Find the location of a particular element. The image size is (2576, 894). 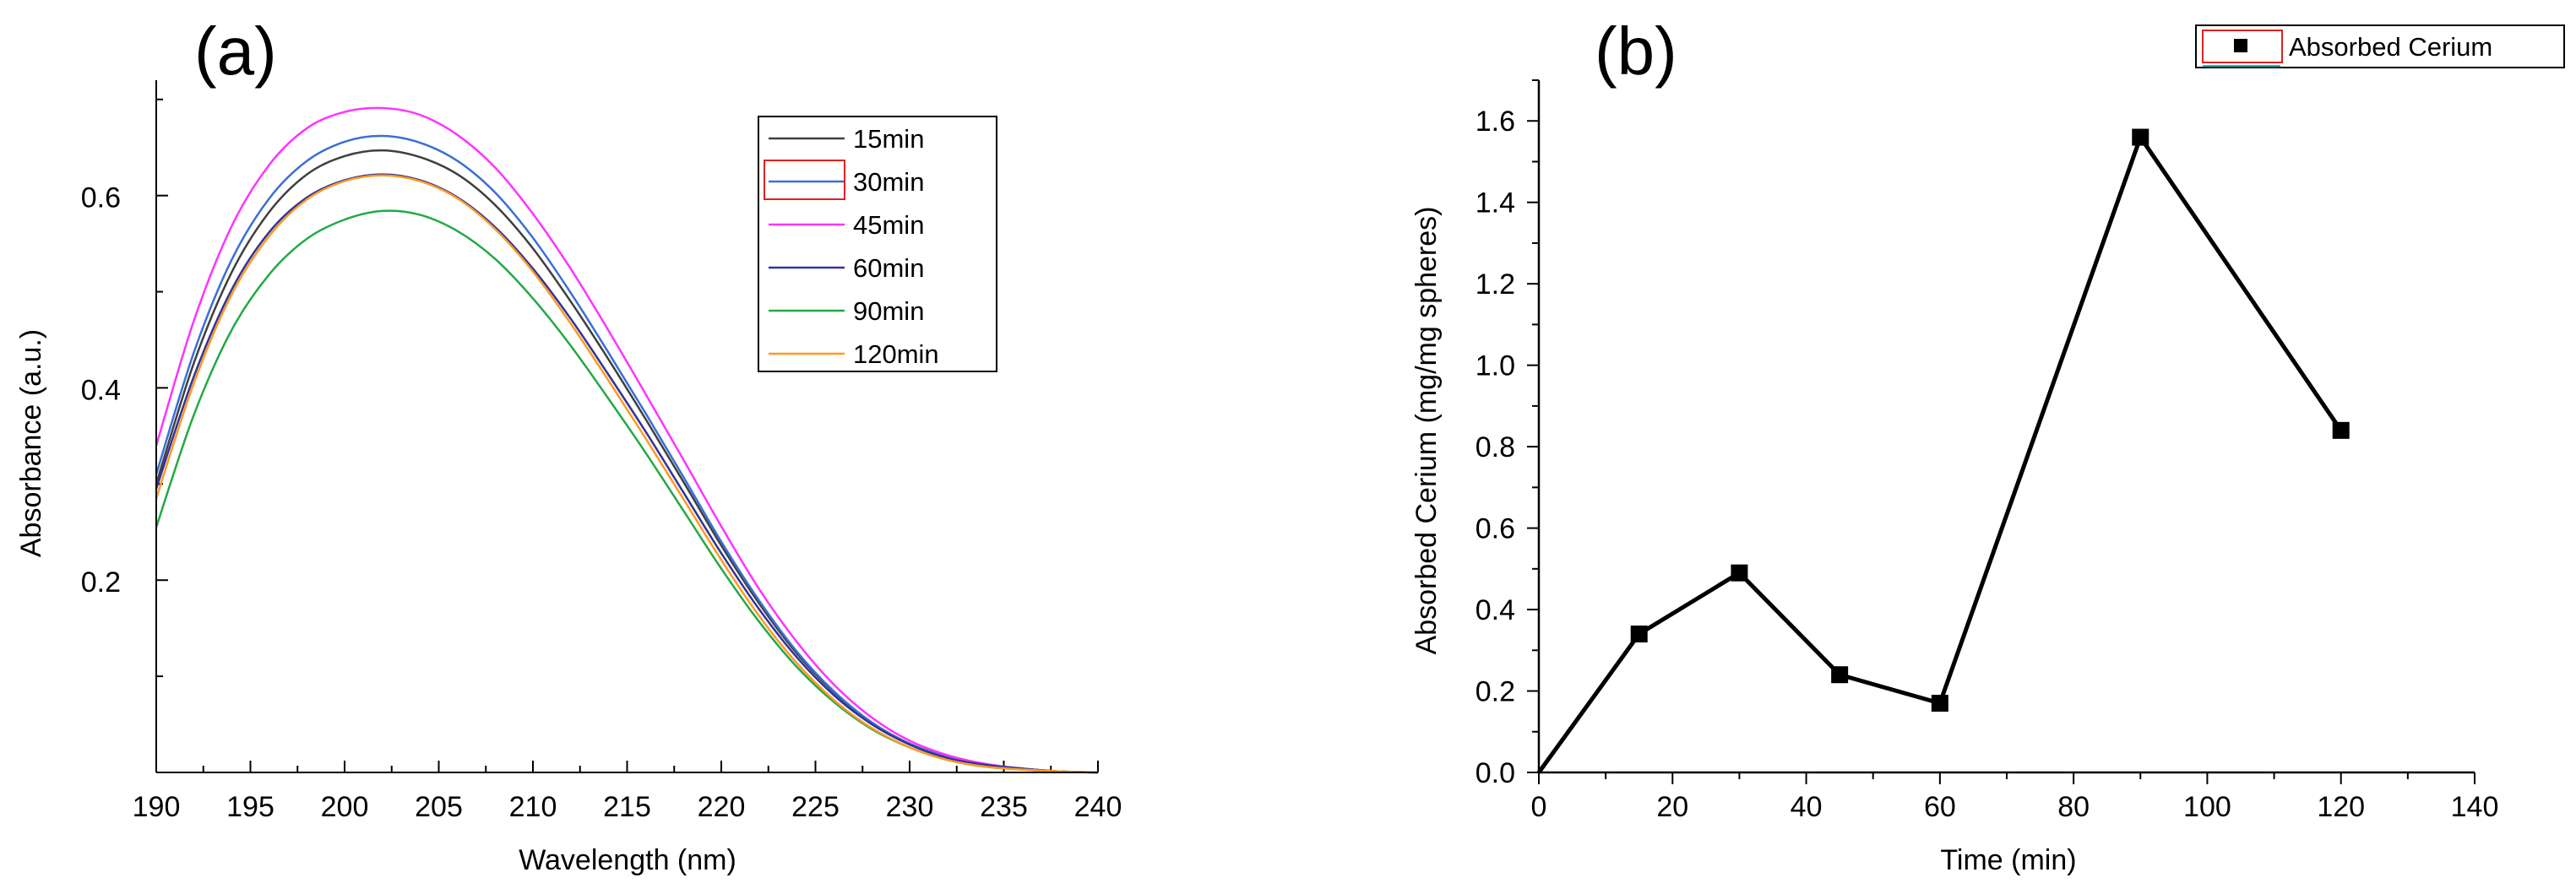

panel-a-x-tick-label: 210 is located at coordinates (533, 807).